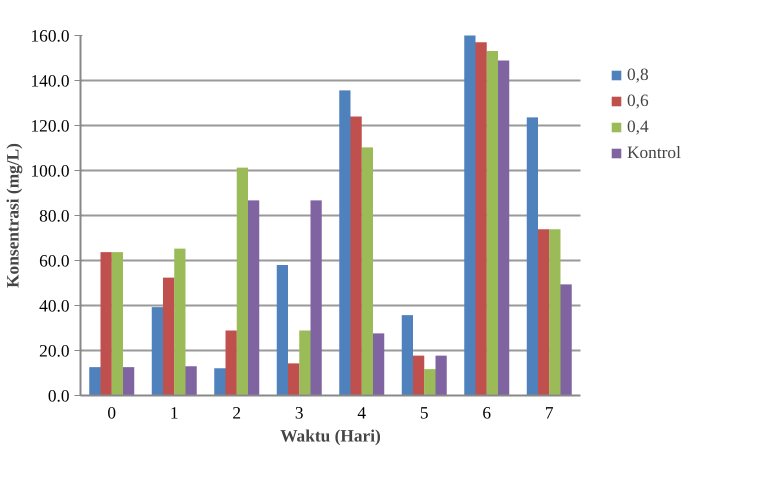 Image resolution: width=763 pixels, height=486 pixels. I want to click on x-tick-label: 7, so click(549, 413).